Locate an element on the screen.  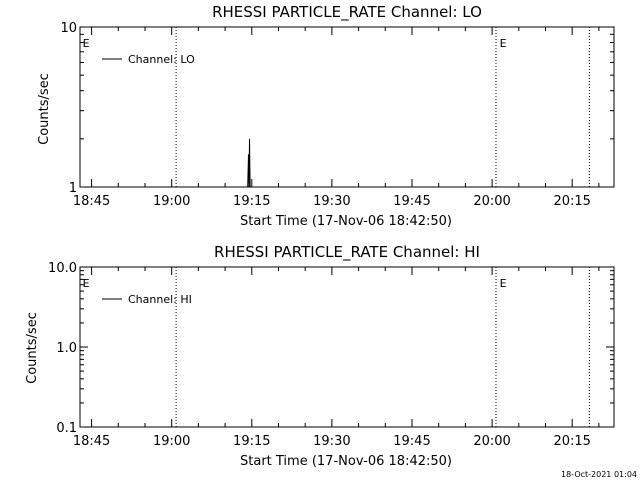
lo-legend: Channel: LO is located at coordinates (148, 59).